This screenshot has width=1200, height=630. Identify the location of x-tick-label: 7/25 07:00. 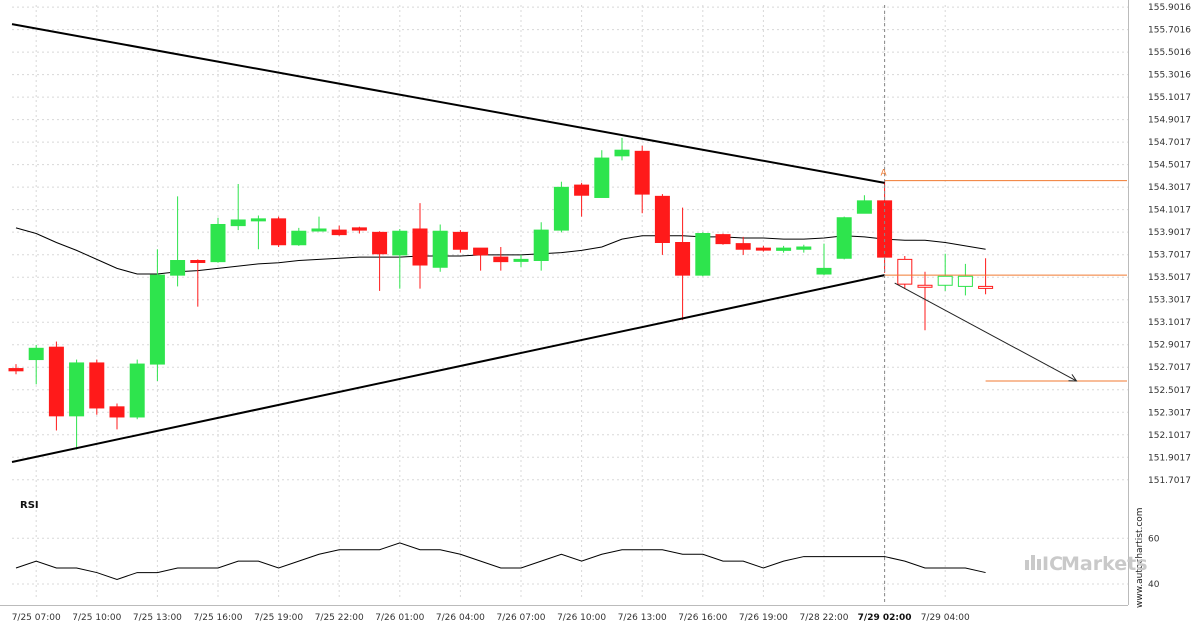
(36, 618).